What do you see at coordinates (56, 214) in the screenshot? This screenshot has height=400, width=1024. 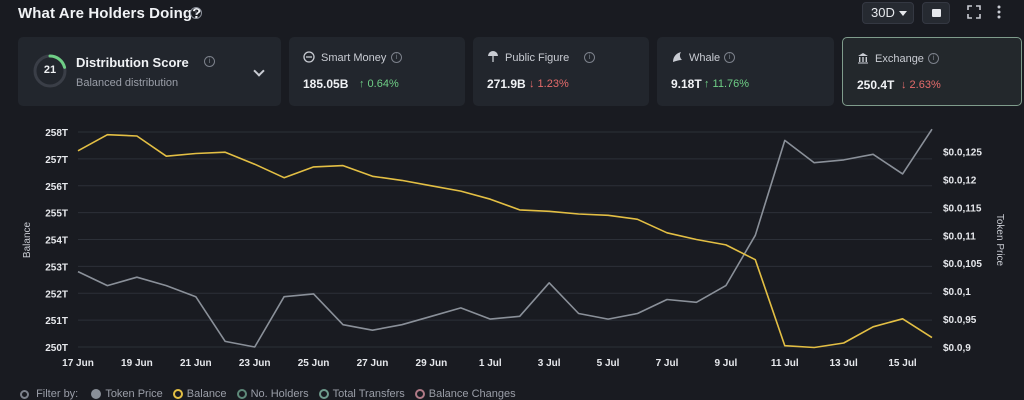 I see `y-tick-label: 255T` at bounding box center [56, 214].